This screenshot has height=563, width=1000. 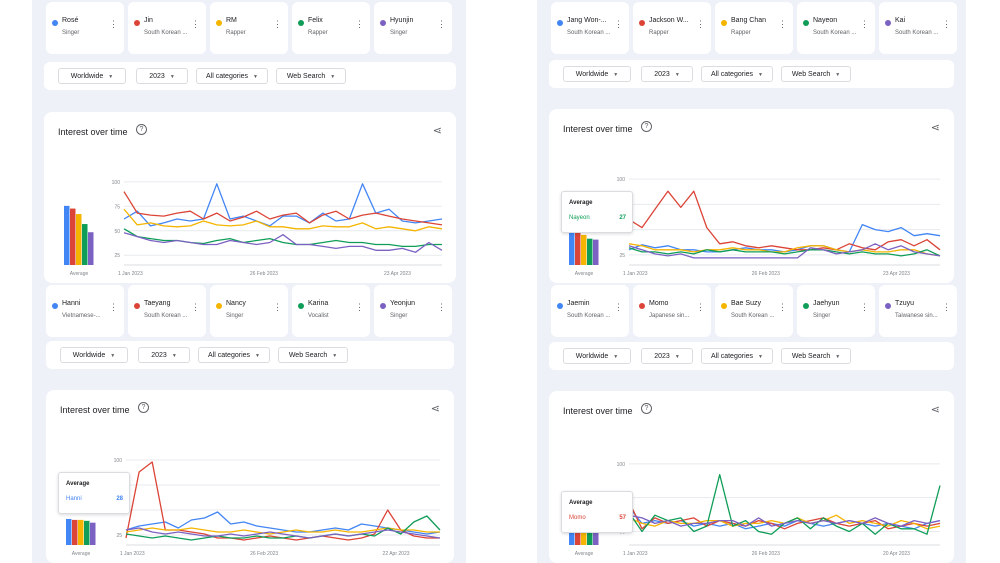 I want to click on compare-chip: Taeyang South Korean ... ⋮, so click(x=167, y=311).